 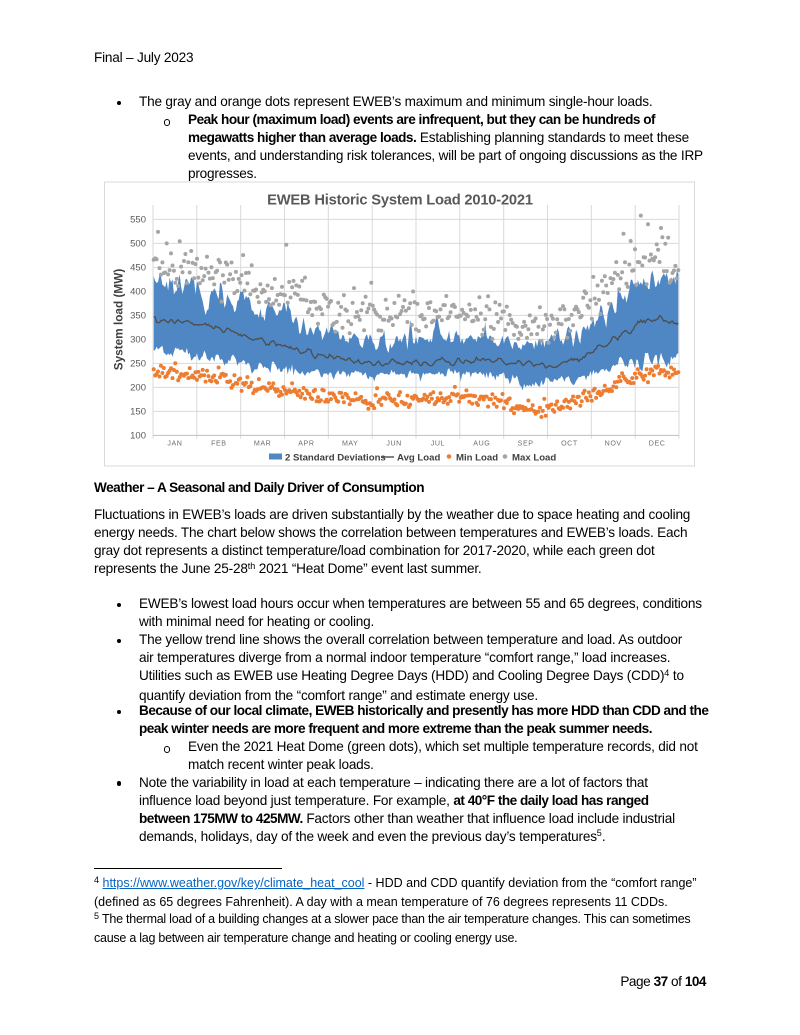 What do you see at coordinates (418, 458) in the screenshot?
I see `svg-text: Avg Load` at bounding box center [418, 458].